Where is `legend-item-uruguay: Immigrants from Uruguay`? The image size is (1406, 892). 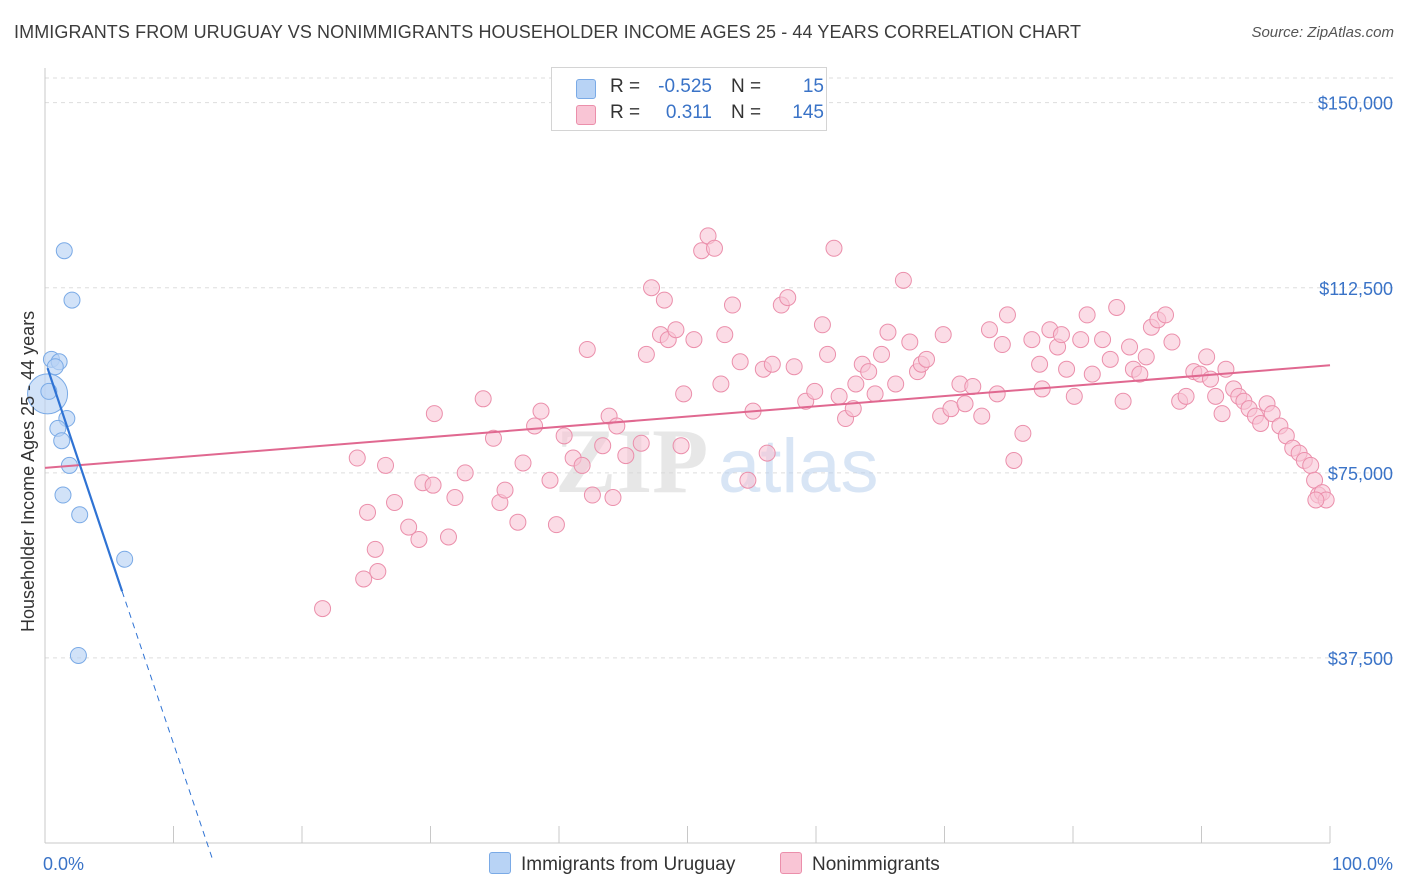
legend-item-uruguay: Immigrants from Uruguay is located at coordinates (612, 864).